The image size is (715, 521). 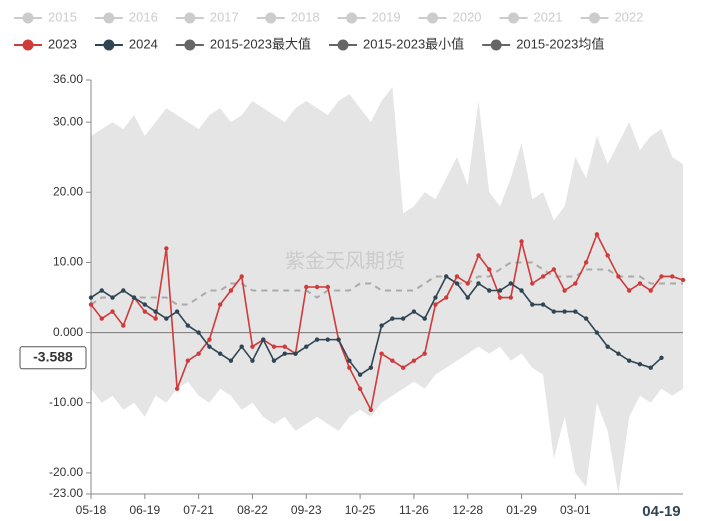 What do you see at coordinates (143, 43) in the screenshot?
I see `legend-label: 2024` at bounding box center [143, 43].